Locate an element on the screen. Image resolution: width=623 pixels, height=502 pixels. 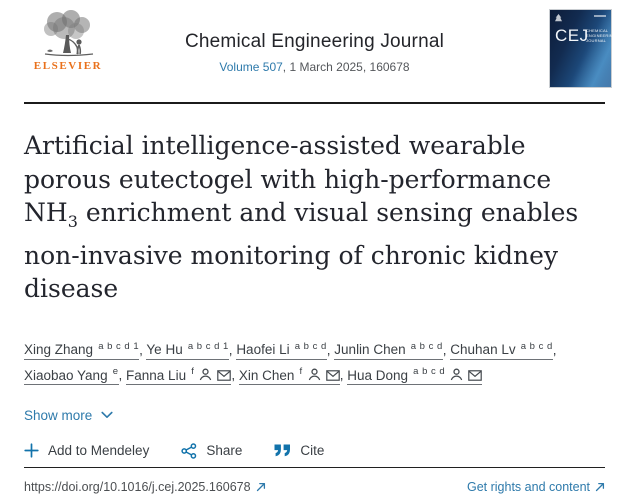
author-affiliation-superscript: e is located at coordinates (114, 371).